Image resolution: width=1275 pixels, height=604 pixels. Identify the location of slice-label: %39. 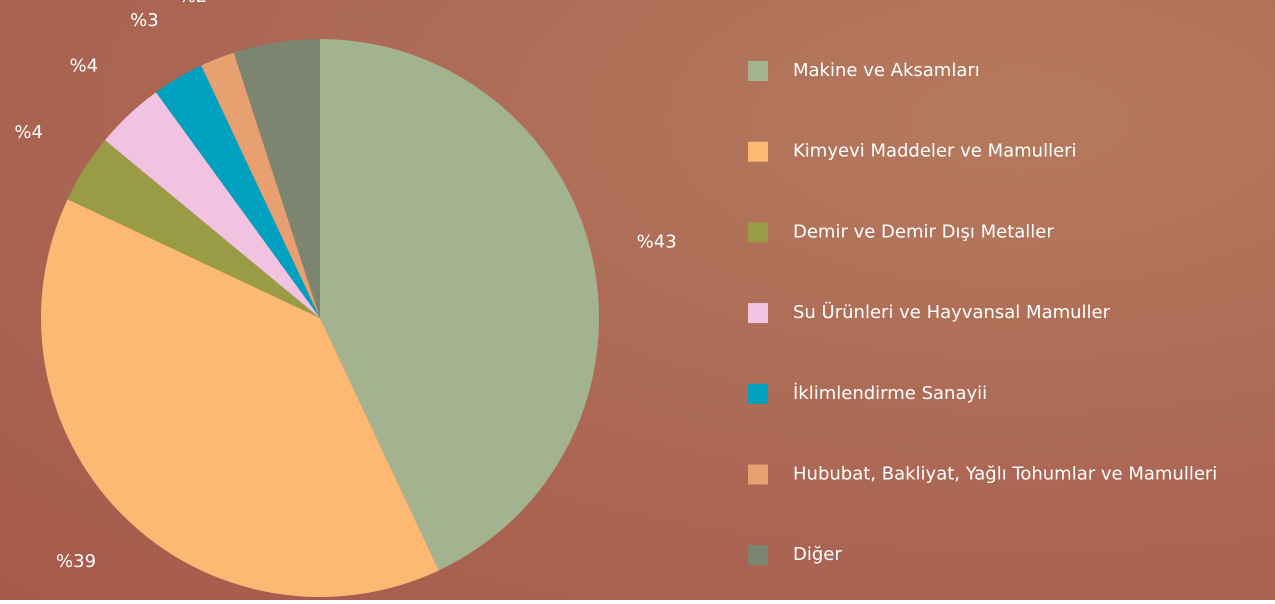
(76, 561).